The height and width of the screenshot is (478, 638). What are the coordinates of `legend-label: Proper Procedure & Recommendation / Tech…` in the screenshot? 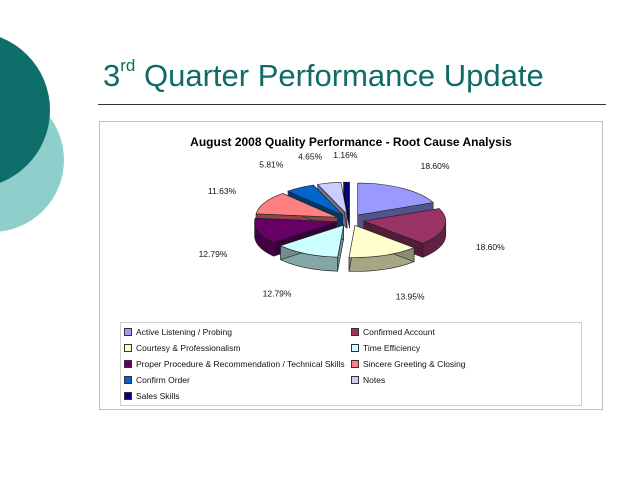 It's located at (240, 364).